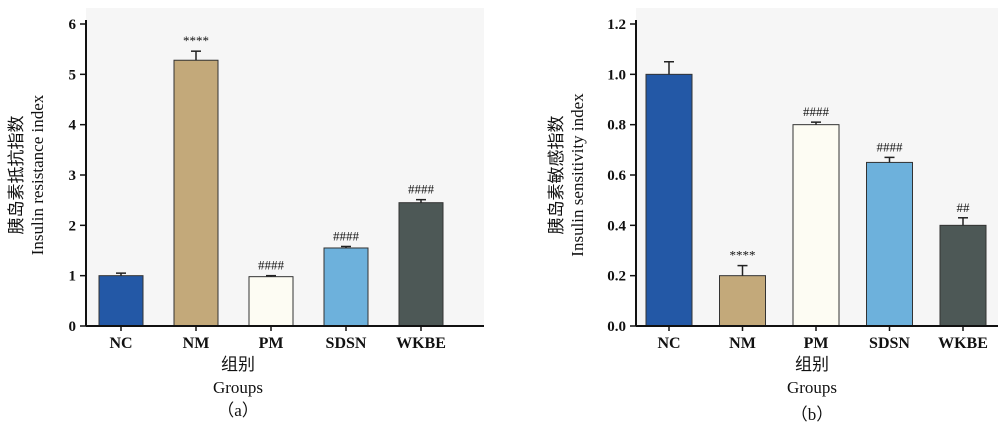 The width and height of the screenshot is (1004, 430). What do you see at coordinates (271, 265) in the screenshot?
I see `chart-a-annotation-pm: ####` at bounding box center [271, 265].